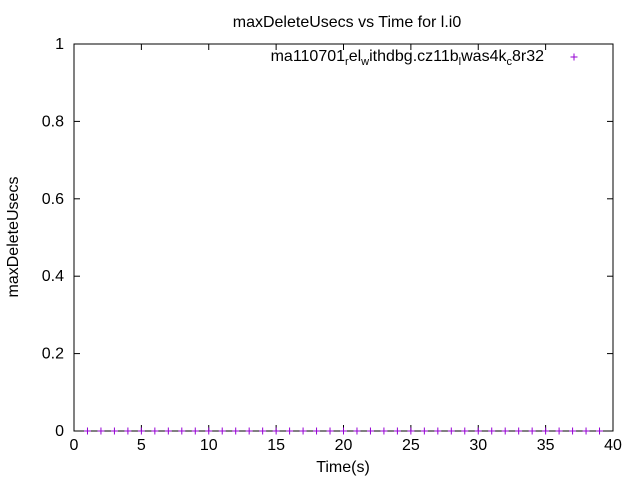 This screenshot has width=640, height=480. I want to click on legend-label: ma110701r​elw​ithdbg.cz11bl​was4kc​8r32, so click(408, 58).